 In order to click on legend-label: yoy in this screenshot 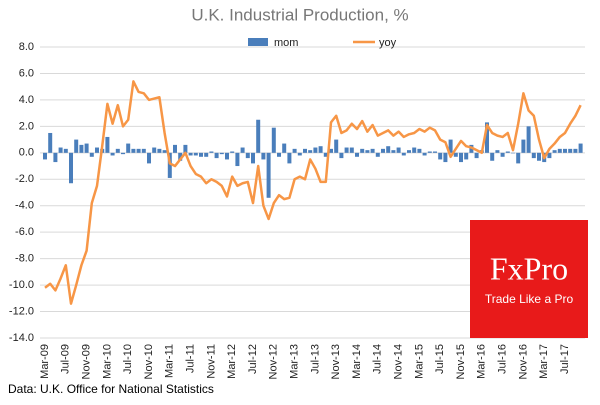, I will do `click(388, 43)`.